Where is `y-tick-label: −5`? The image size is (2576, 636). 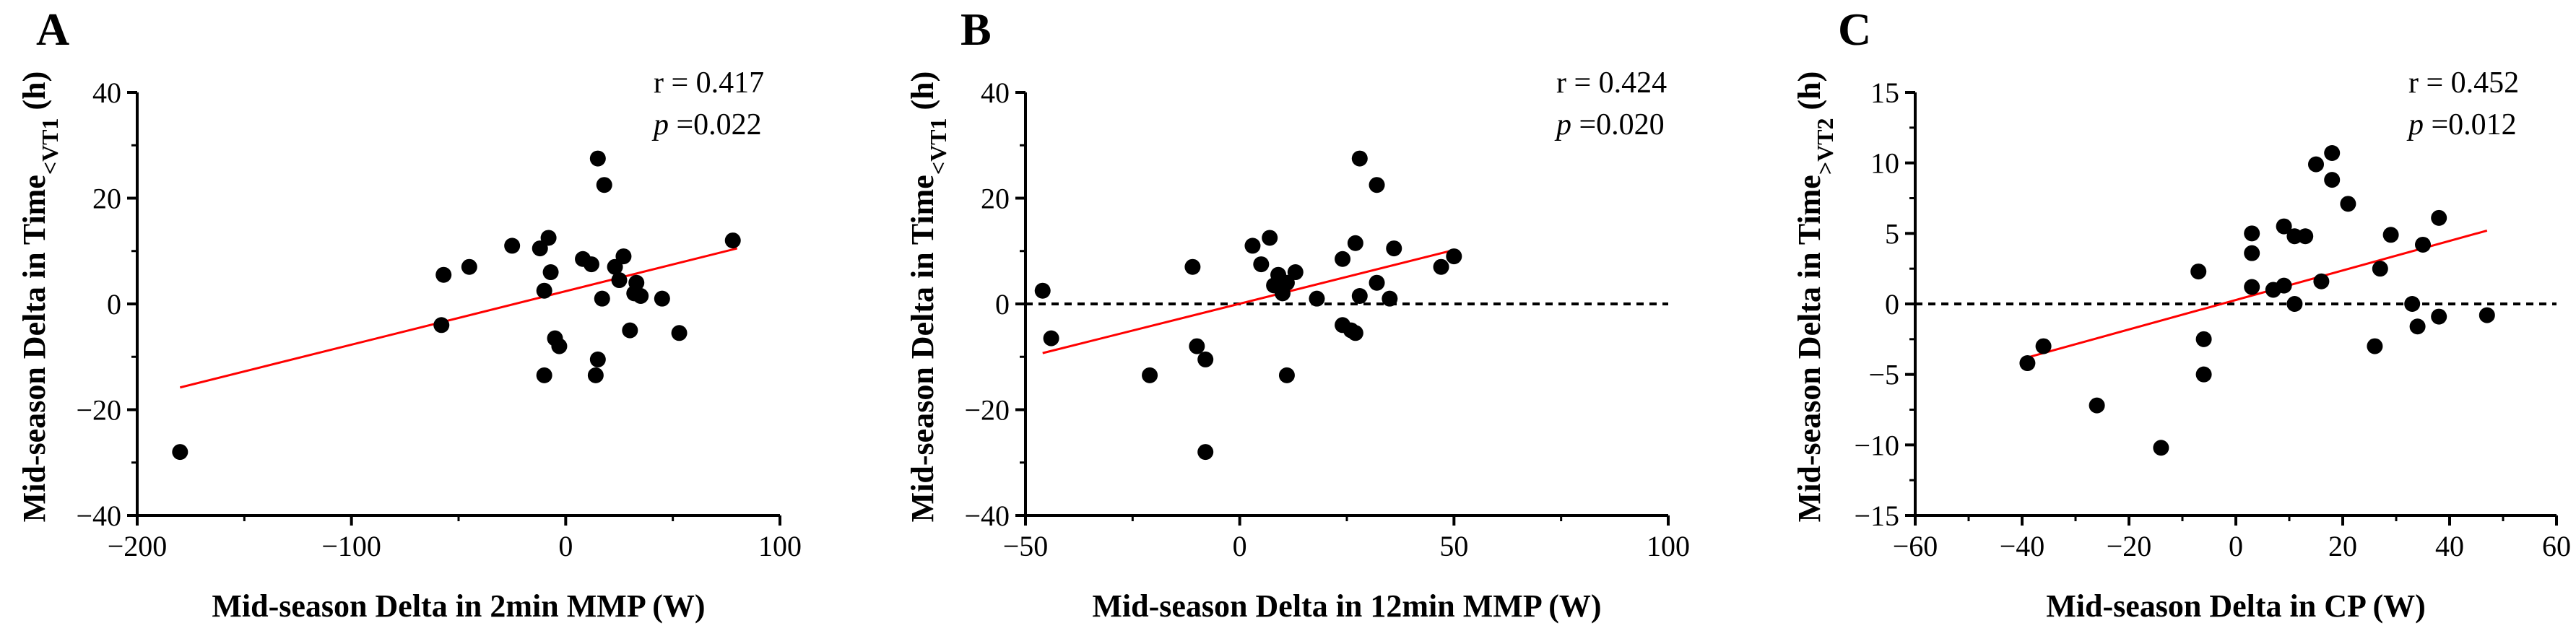 y-tick-label: −5 is located at coordinates (1883, 375).